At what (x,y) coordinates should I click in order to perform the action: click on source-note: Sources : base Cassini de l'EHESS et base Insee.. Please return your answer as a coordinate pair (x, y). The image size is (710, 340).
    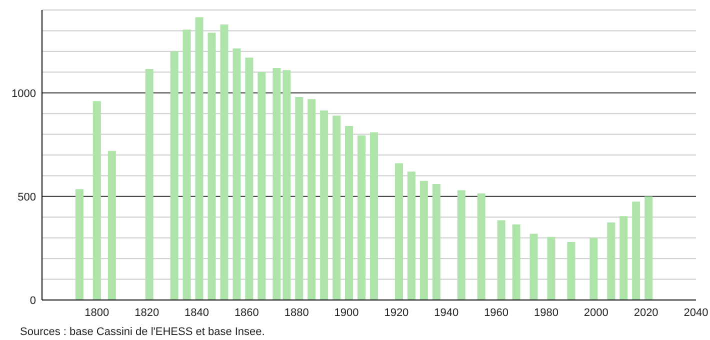
    Looking at the image, I should click on (143, 332).